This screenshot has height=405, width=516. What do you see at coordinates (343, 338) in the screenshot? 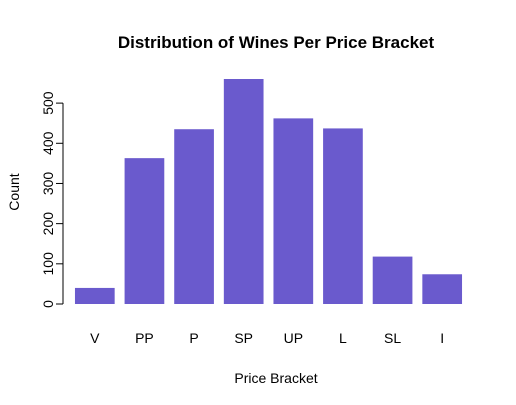
I see `x-tick-label: L` at bounding box center [343, 338].